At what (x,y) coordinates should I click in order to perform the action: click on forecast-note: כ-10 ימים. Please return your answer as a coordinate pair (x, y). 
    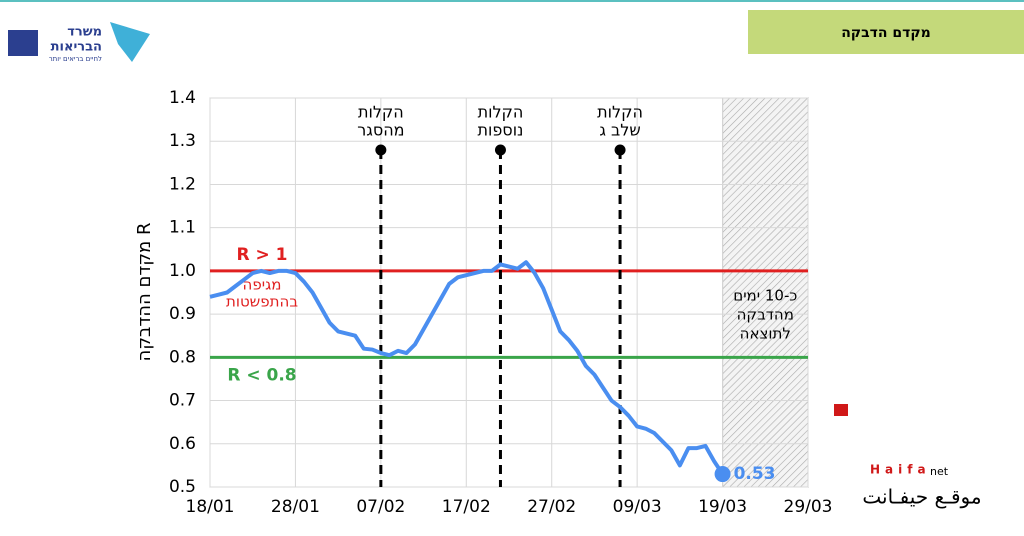
    Looking at the image, I should click on (765, 296).